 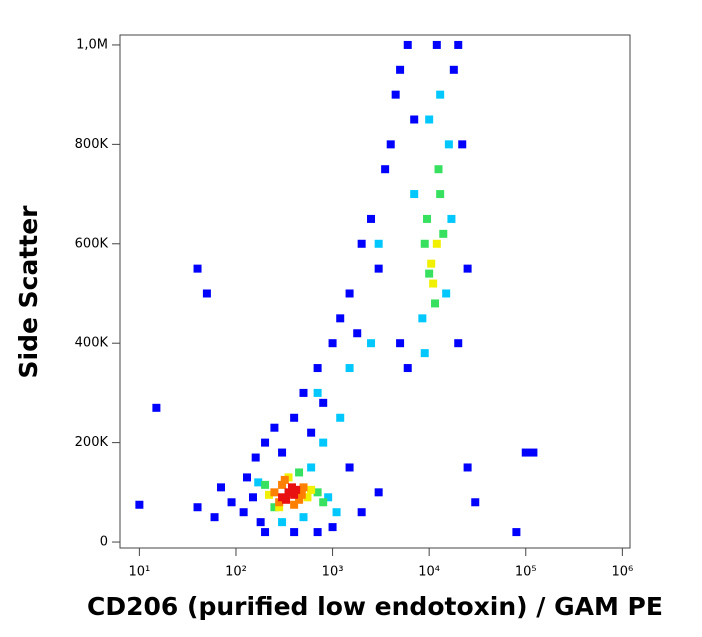 I want to click on x-tick-label: 10³, so click(x=333, y=572).